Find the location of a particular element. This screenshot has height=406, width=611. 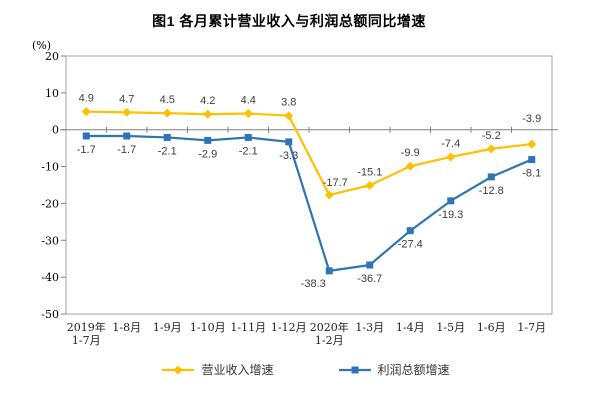

legend-label-revenue: 营业收入增速 is located at coordinates (237, 370).